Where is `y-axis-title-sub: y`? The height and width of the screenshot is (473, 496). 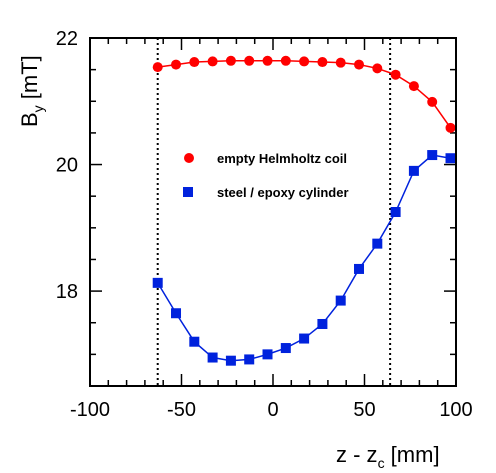 y-axis-title-sub: y is located at coordinates (38, 108).